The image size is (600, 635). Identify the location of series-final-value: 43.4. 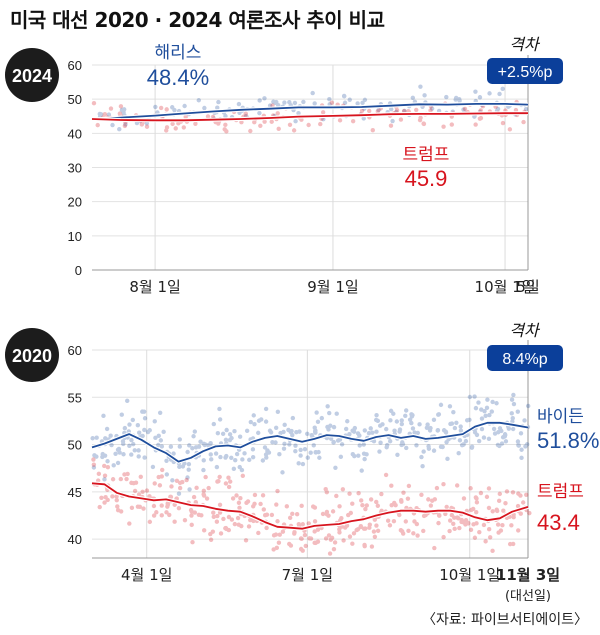
(558, 522).